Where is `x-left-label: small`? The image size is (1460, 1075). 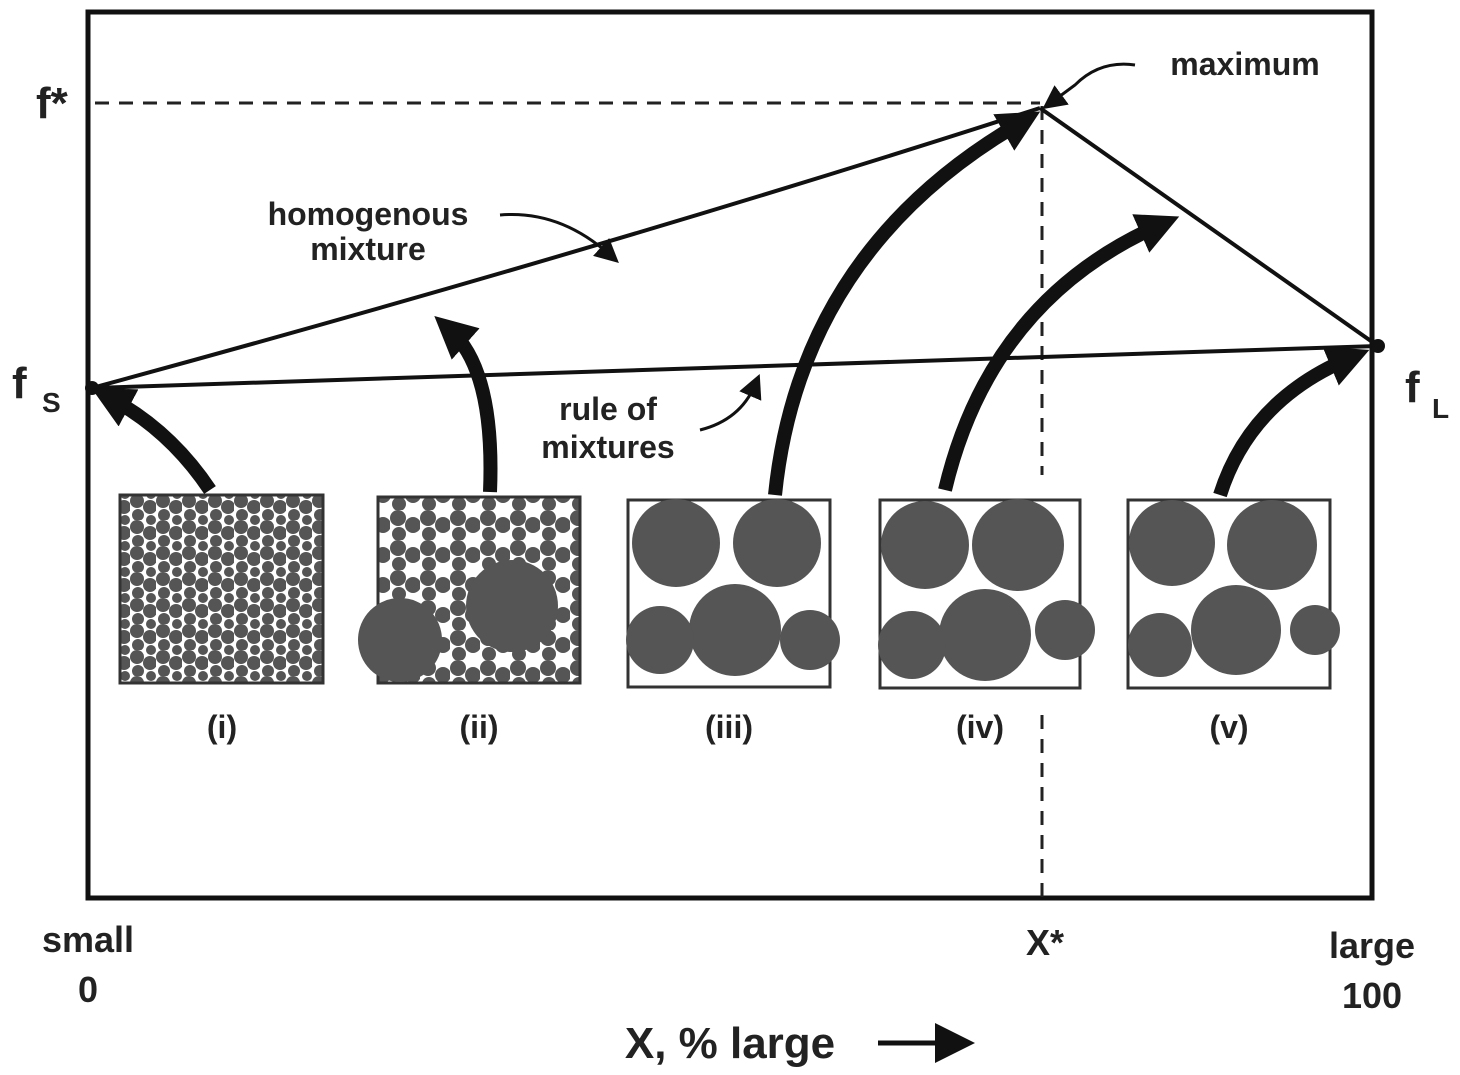
x-left-label: small is located at coordinates (88, 939).